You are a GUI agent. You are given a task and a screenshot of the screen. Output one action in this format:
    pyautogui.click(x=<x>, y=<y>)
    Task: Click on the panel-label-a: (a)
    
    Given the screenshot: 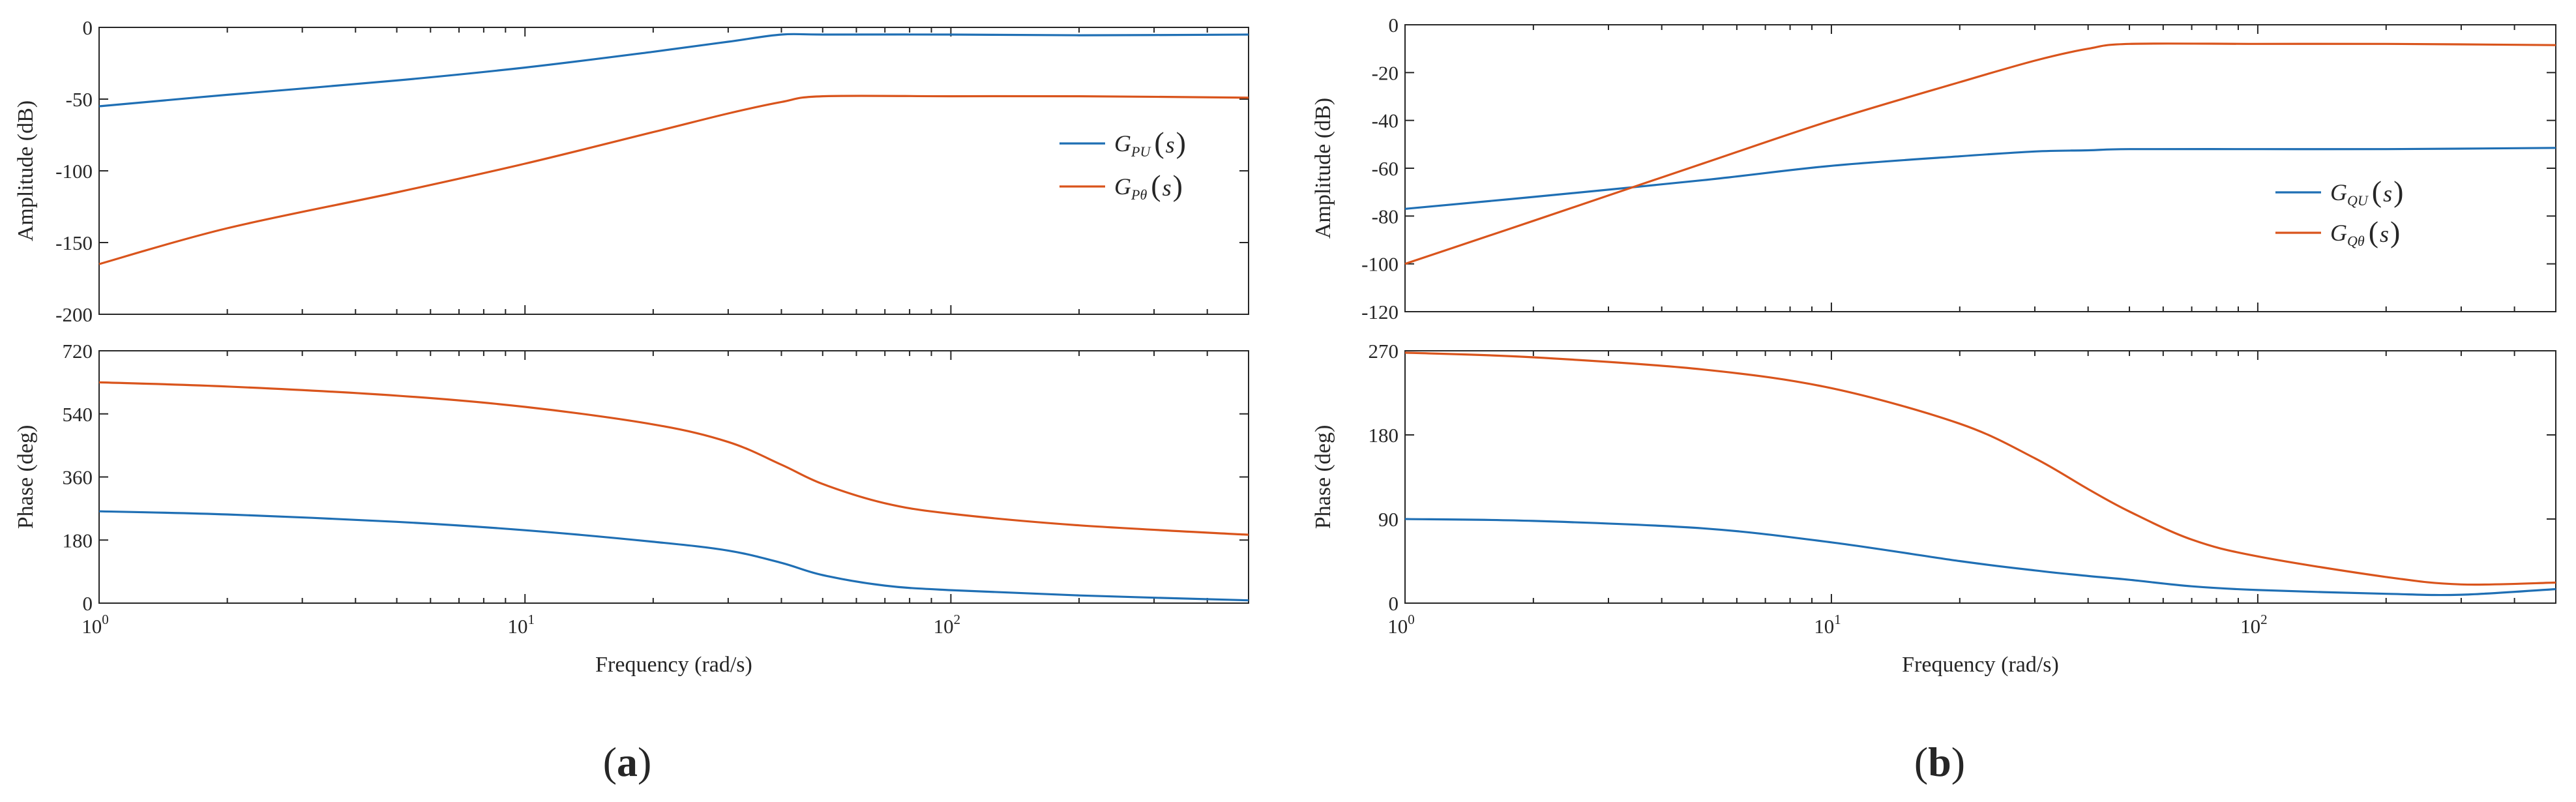 What is the action you would take?
    pyautogui.click(x=627, y=762)
    